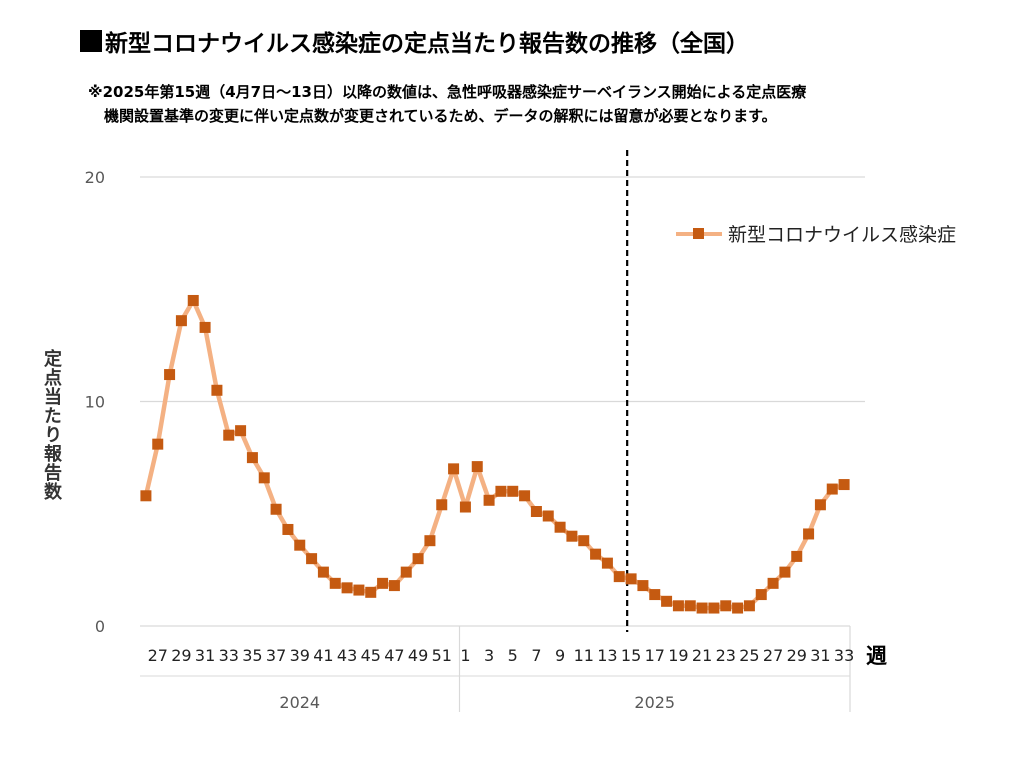 The width and height of the screenshot is (1024, 759). Describe the element at coordinates (465, 655) in the screenshot. I see `x-tick-label: 1` at that location.